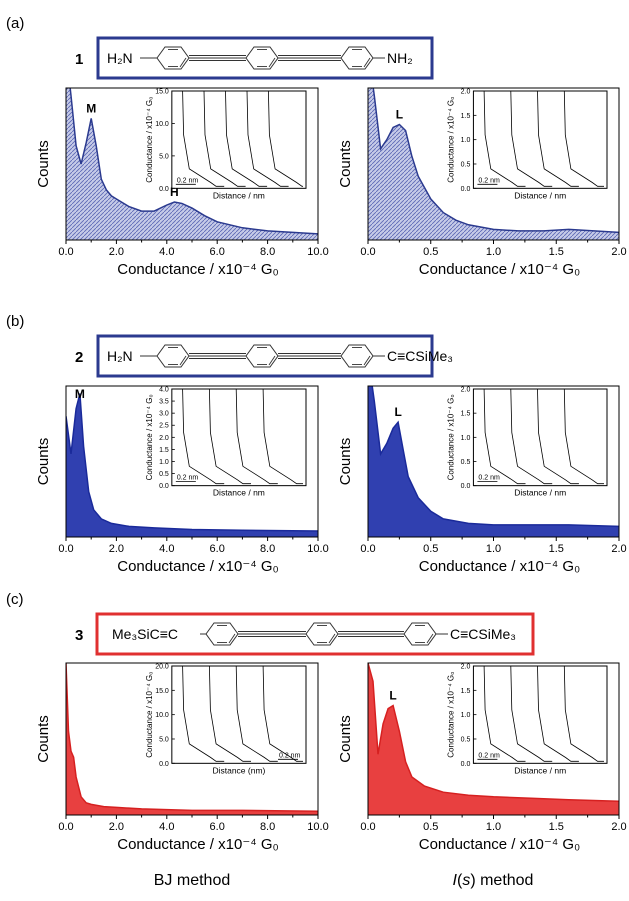 This screenshot has width=629, height=901. I want to click on inset-y-tick-label: 1.0, so click(164, 462).